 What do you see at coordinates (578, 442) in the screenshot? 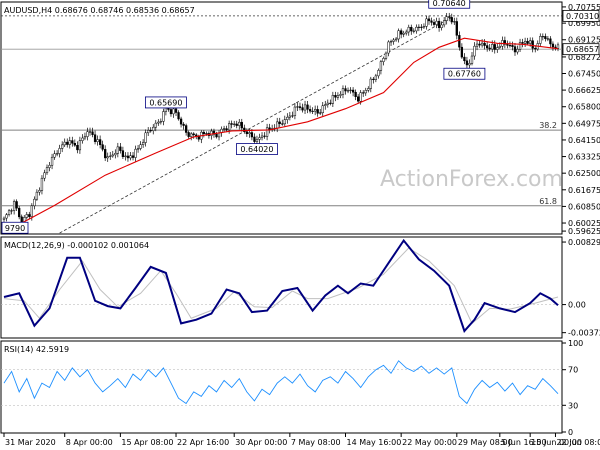
I see `x-tick-label: 22 Jun 08:00` at bounding box center [578, 442].